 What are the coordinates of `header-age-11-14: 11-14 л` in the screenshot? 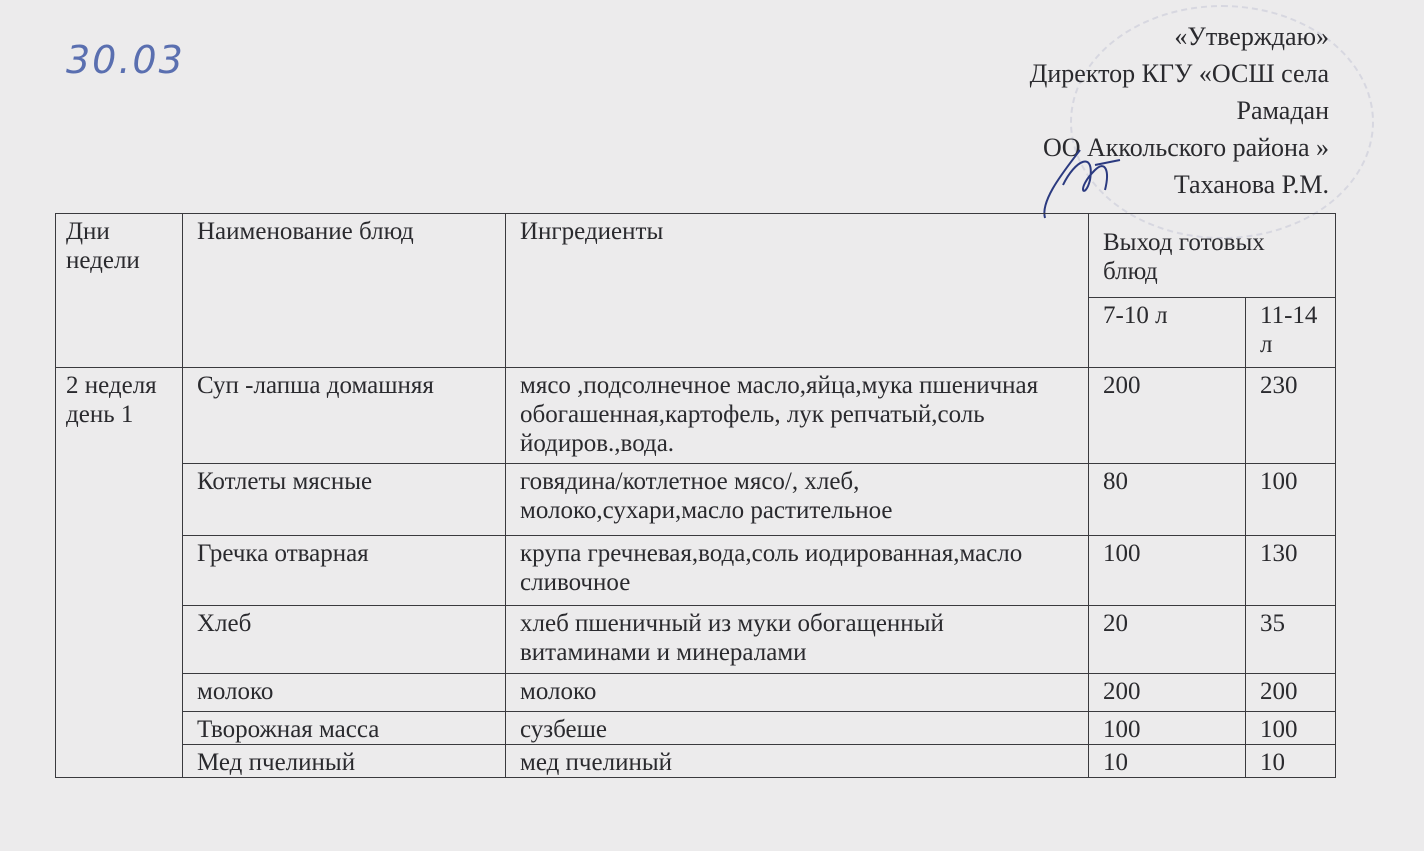 It's located at (1290, 332).